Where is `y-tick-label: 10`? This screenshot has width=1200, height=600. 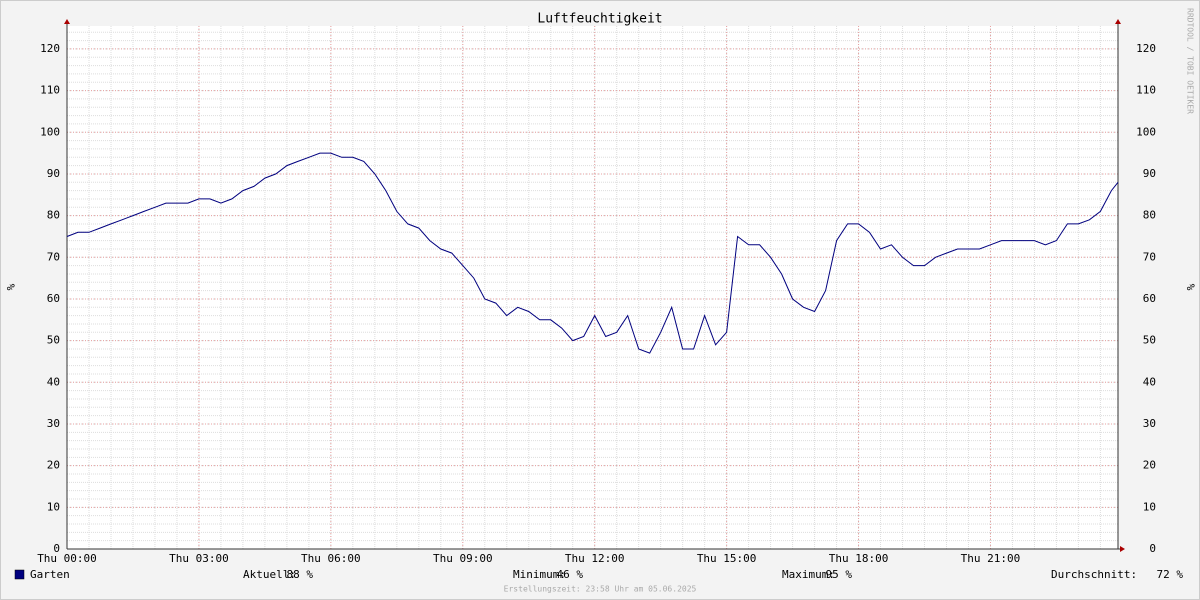 y-tick-label: 10 is located at coordinates (53, 506).